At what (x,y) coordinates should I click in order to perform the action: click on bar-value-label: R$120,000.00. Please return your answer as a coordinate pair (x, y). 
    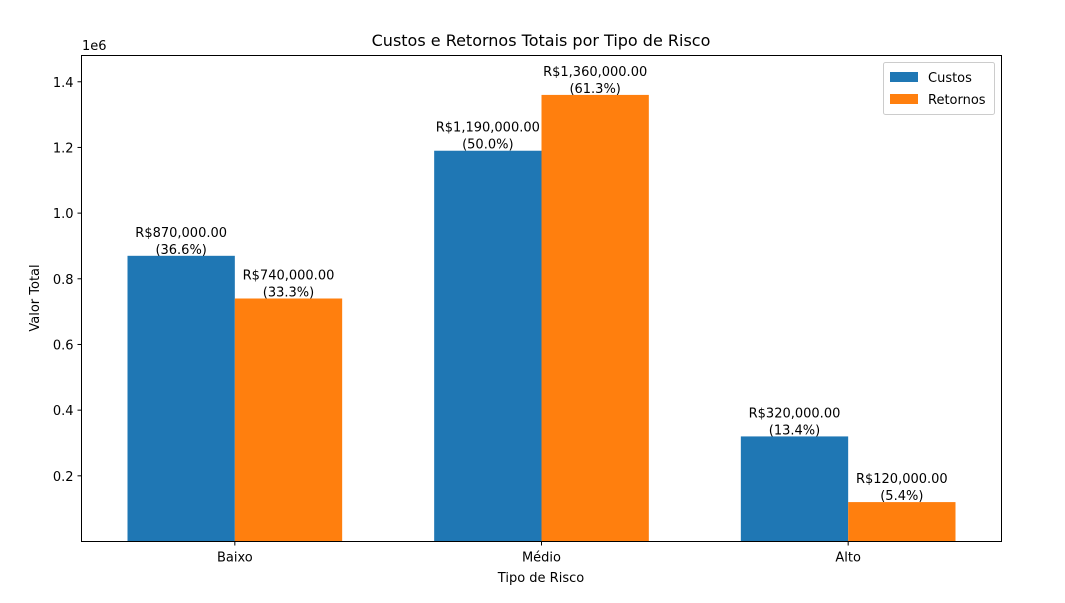
    Looking at the image, I should click on (902, 479).